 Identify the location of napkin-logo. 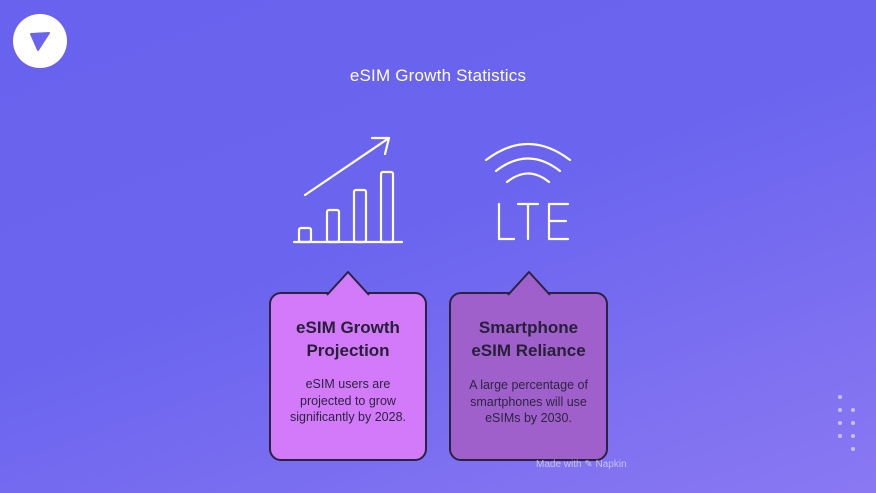
(40, 41).